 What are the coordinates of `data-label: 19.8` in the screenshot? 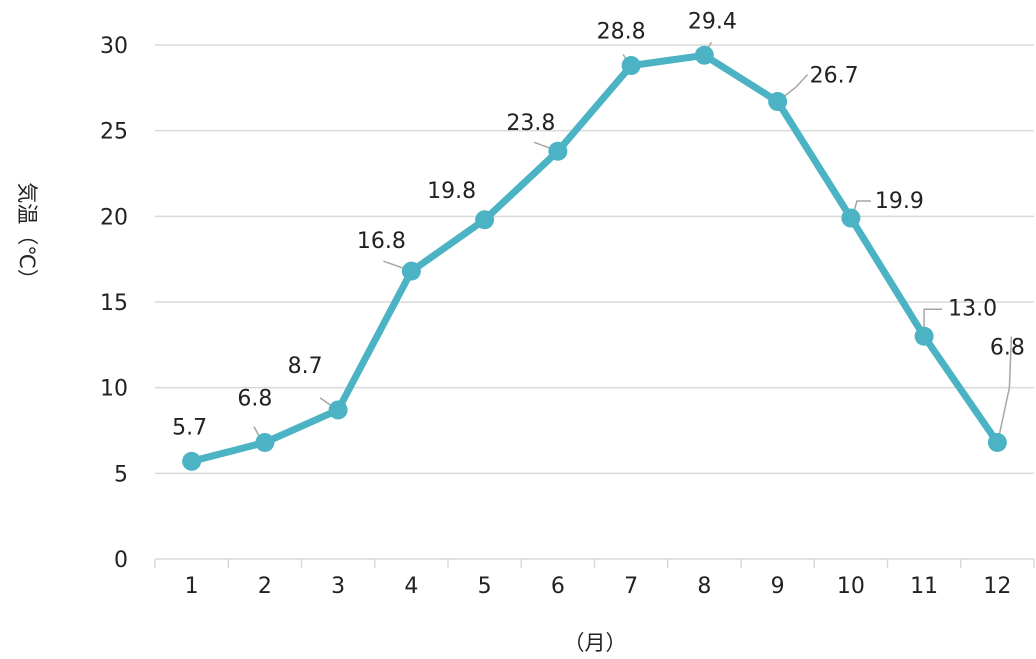 It's located at (451, 191).